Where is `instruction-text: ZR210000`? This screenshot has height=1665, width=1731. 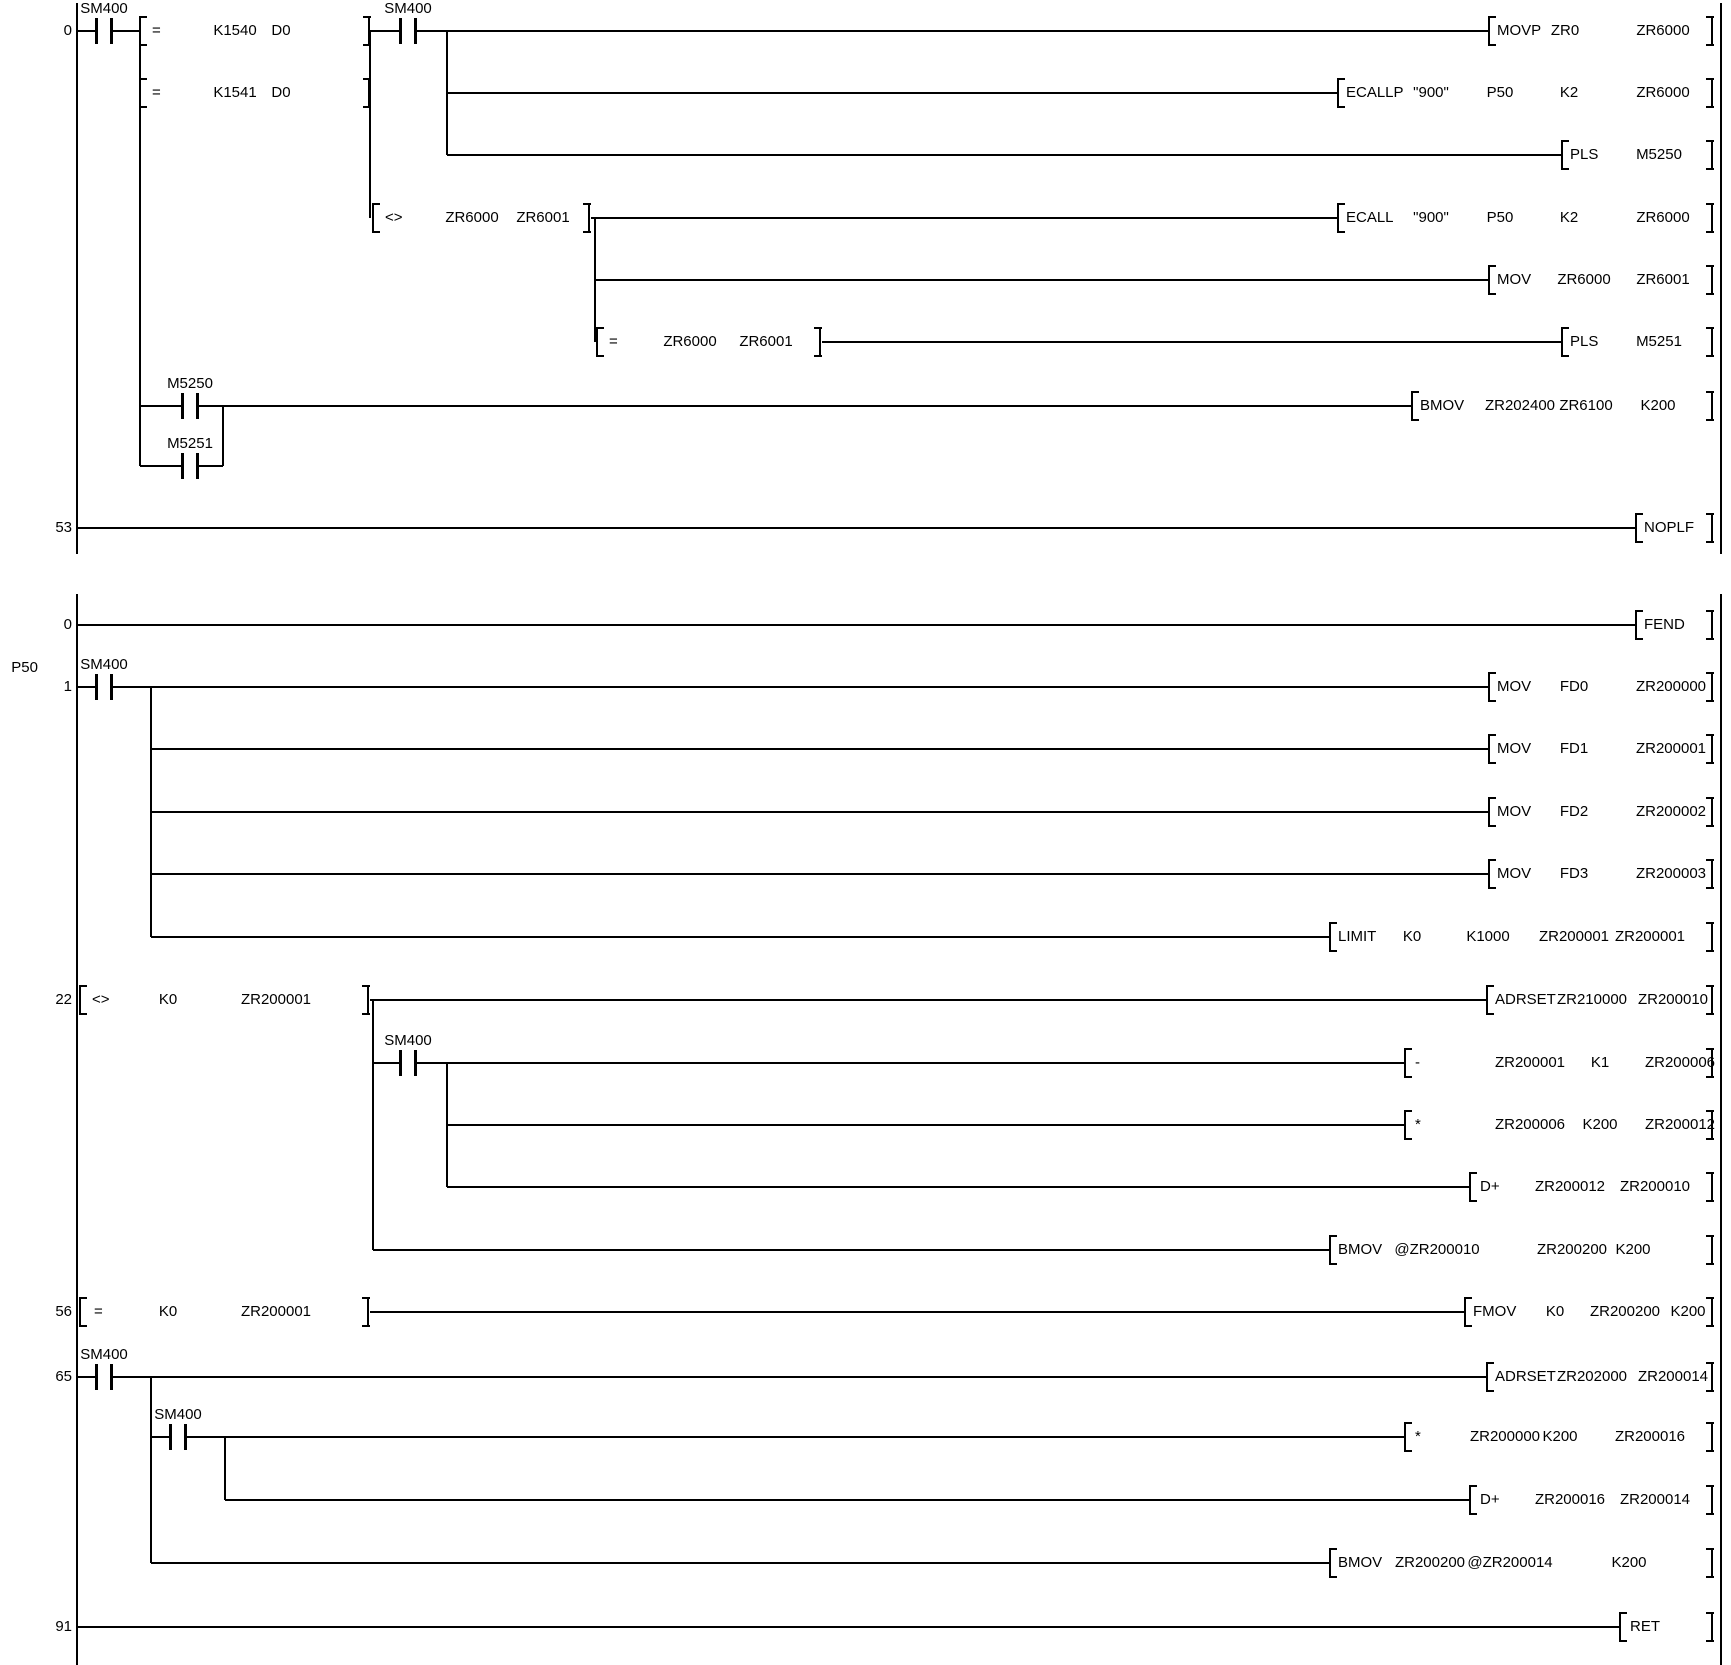
instruction-text: ZR210000 is located at coordinates (1592, 999).